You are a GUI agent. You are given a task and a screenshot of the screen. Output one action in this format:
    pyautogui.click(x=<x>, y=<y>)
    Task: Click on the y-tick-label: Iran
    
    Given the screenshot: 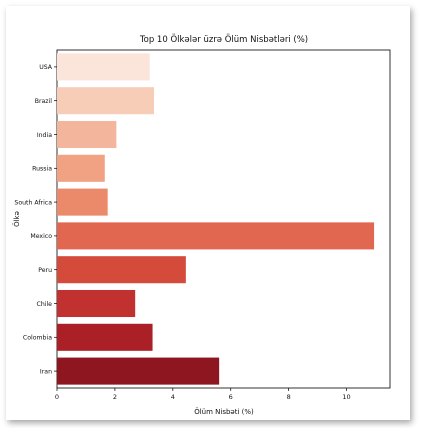 What is the action you would take?
    pyautogui.click(x=46, y=371)
    